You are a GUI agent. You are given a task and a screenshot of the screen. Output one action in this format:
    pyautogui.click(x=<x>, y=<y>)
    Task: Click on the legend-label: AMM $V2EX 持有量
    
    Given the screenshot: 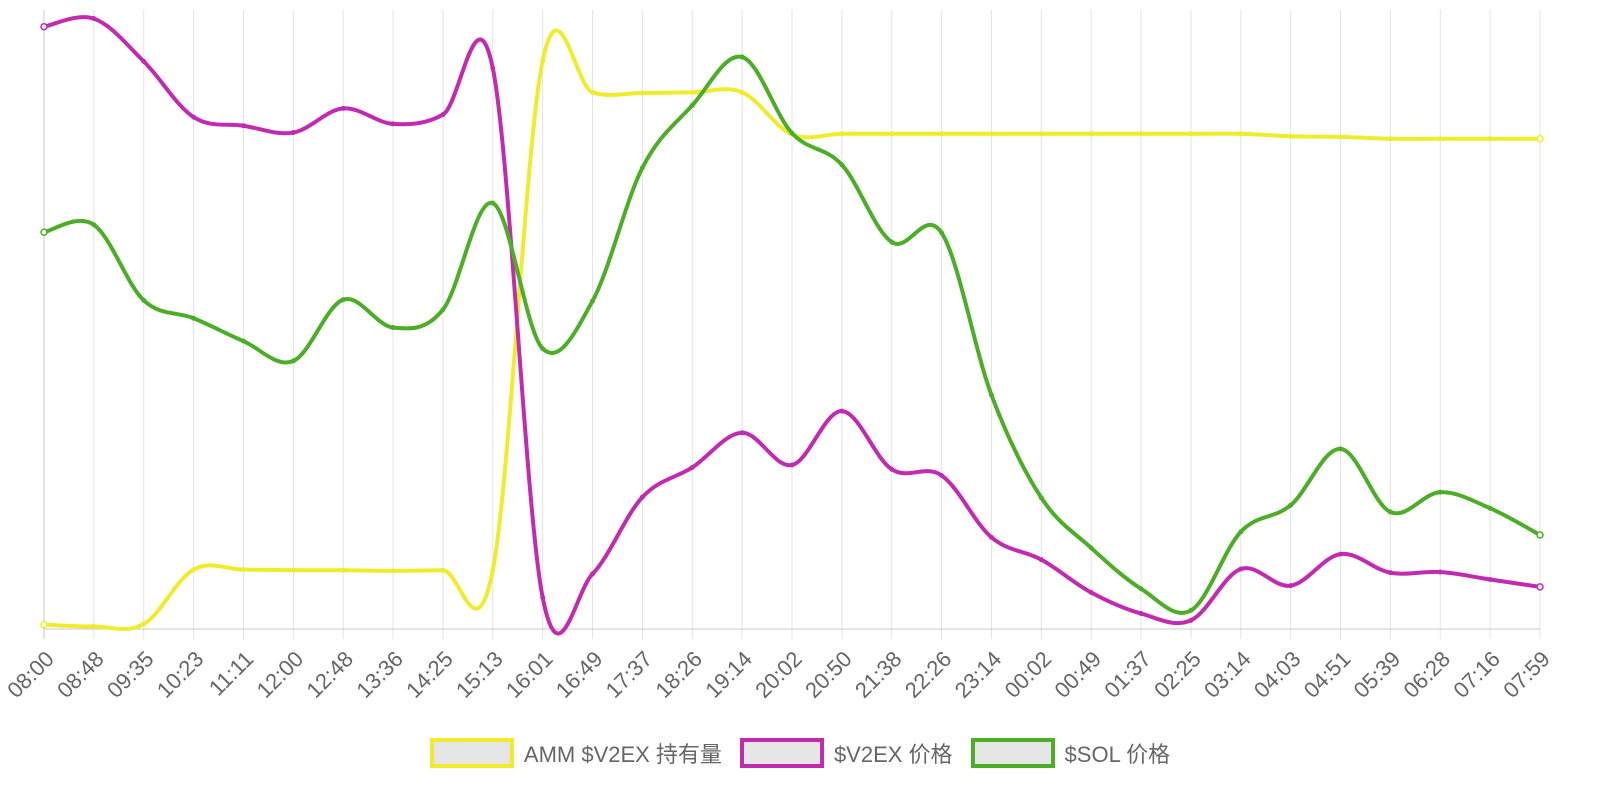 What is the action you would take?
    pyautogui.click(x=622, y=754)
    